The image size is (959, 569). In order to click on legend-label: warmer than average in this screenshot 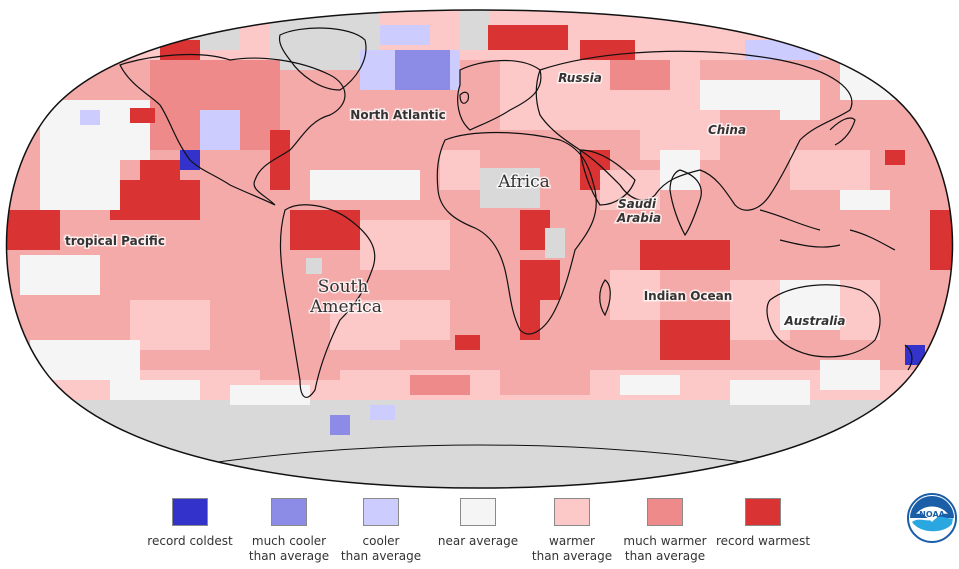, I will do `click(572, 548)`.